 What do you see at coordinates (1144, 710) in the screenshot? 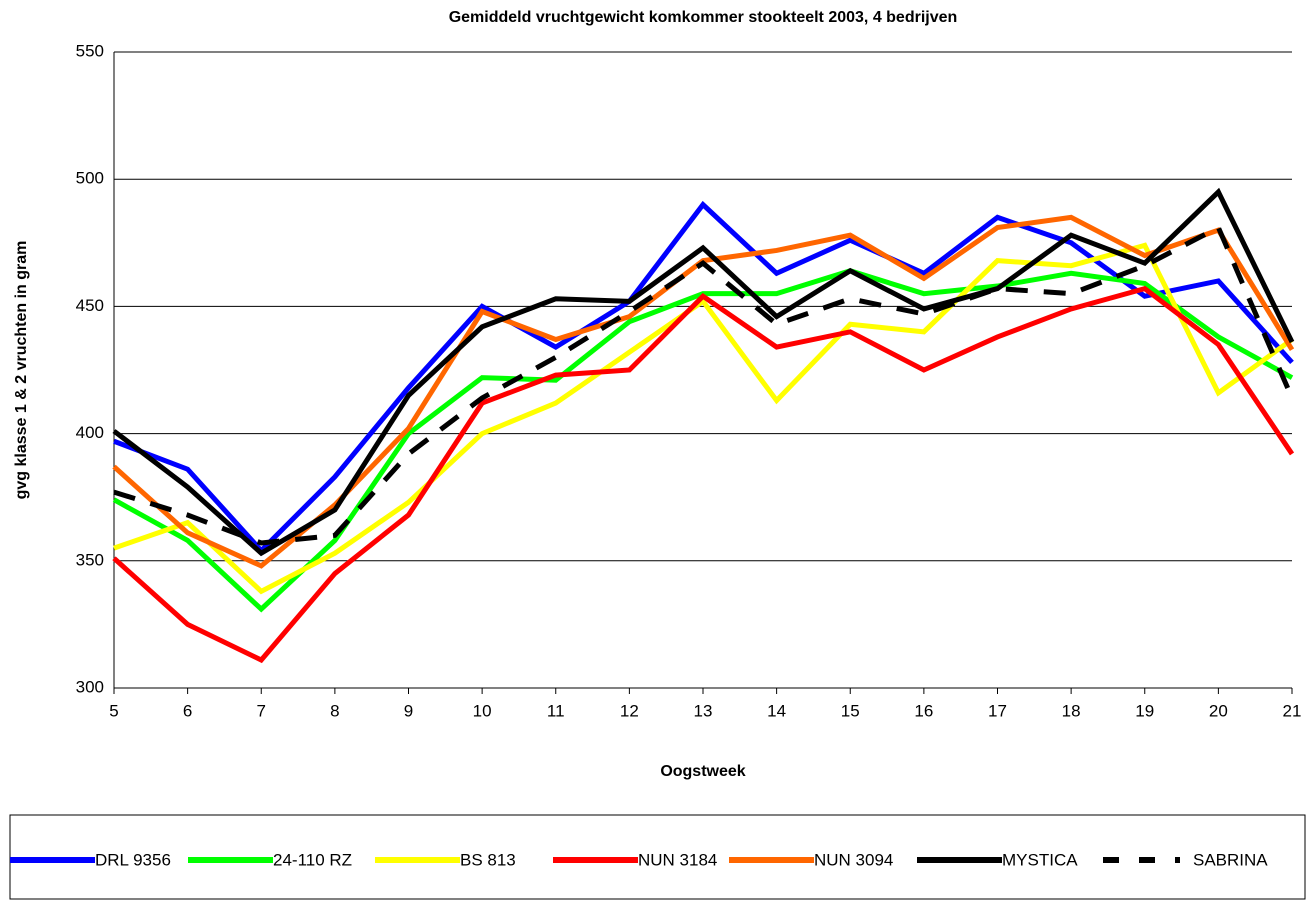
I see `x-tick-label: 19` at bounding box center [1144, 710].